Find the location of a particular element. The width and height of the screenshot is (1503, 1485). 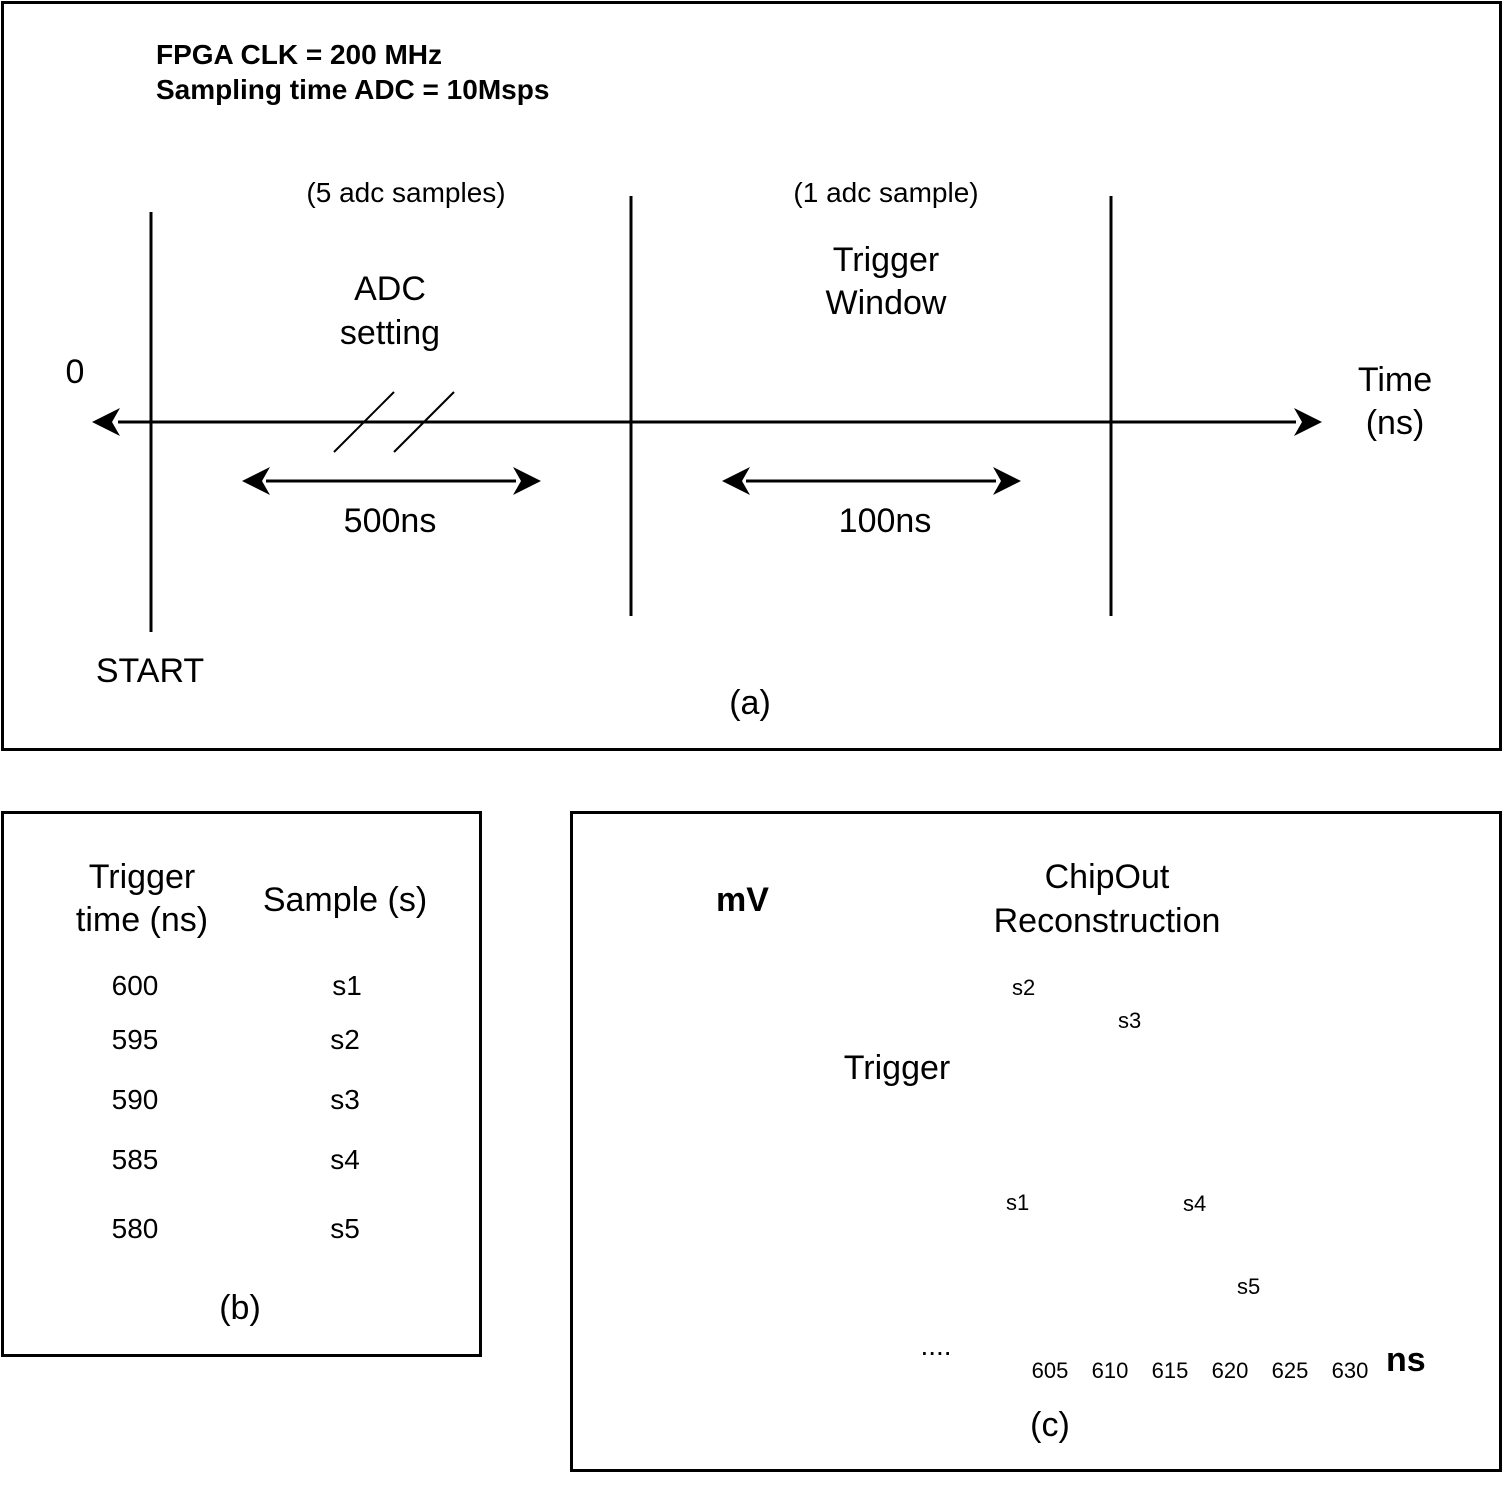

caption-c: (c) is located at coordinates (1050, 1425).